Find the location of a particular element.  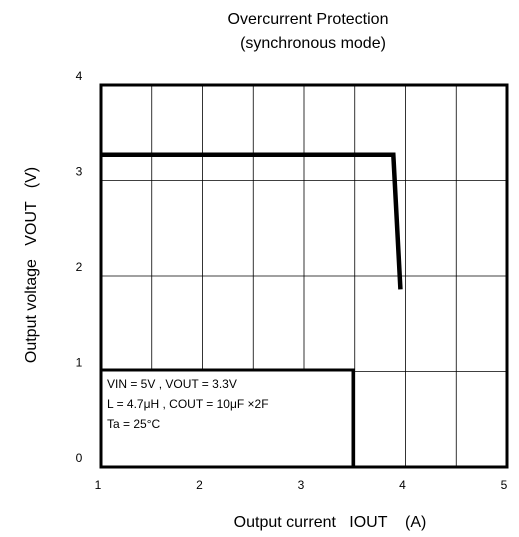

annotation: Ta = 25°C is located at coordinates (133, 424).